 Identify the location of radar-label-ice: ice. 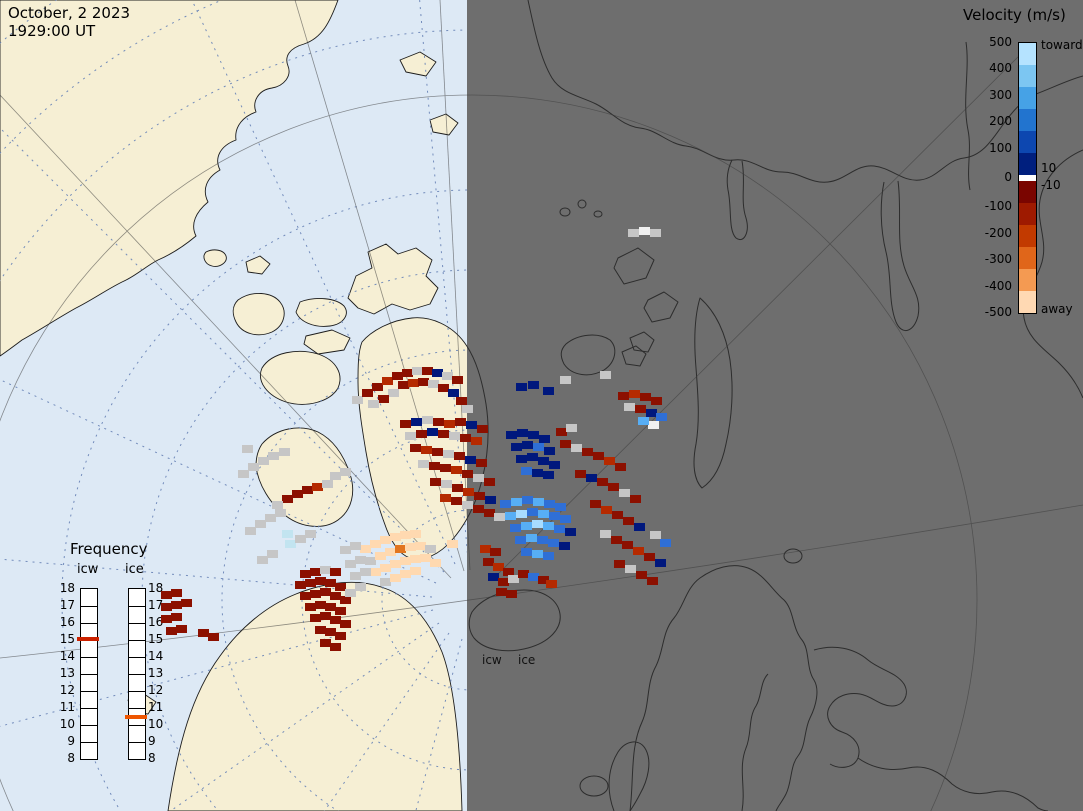
(527, 660).